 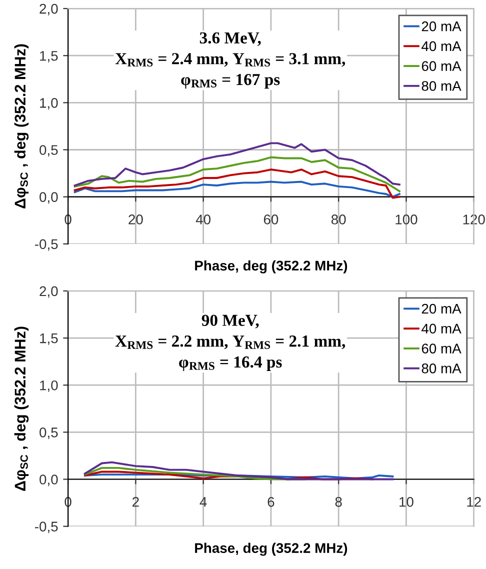 What do you see at coordinates (230, 60) in the screenshot?
I see `chart-title: 3.6 MeV, X$_{RMS}$ = 2.4 mm, Y$_{RMS}$ = 3.1 mm, φ$_{RMS}$ = 167 ps` at bounding box center [230, 60].